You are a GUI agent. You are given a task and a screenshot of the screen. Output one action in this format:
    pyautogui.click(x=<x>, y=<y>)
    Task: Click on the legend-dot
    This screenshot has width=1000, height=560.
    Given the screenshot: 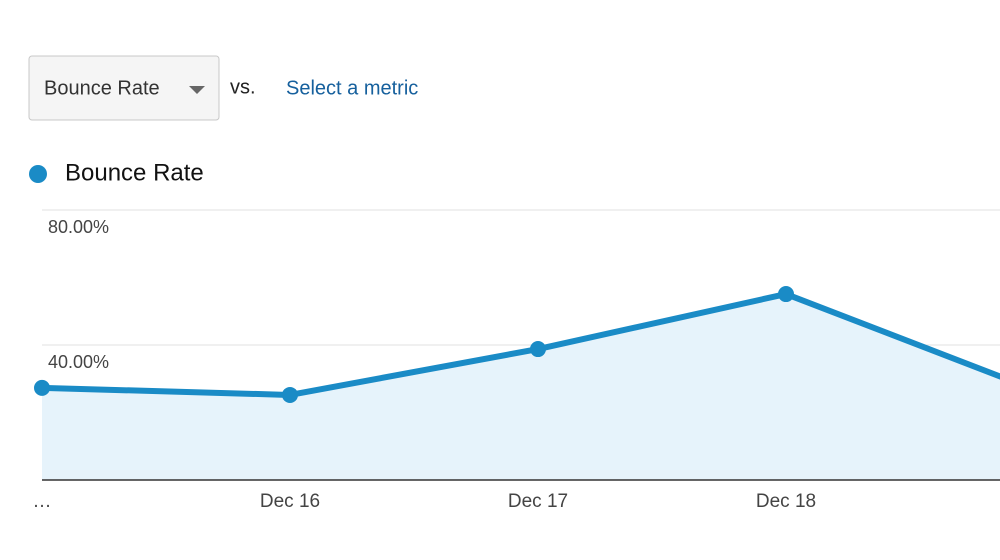 What is the action you would take?
    pyautogui.click(x=38, y=174)
    